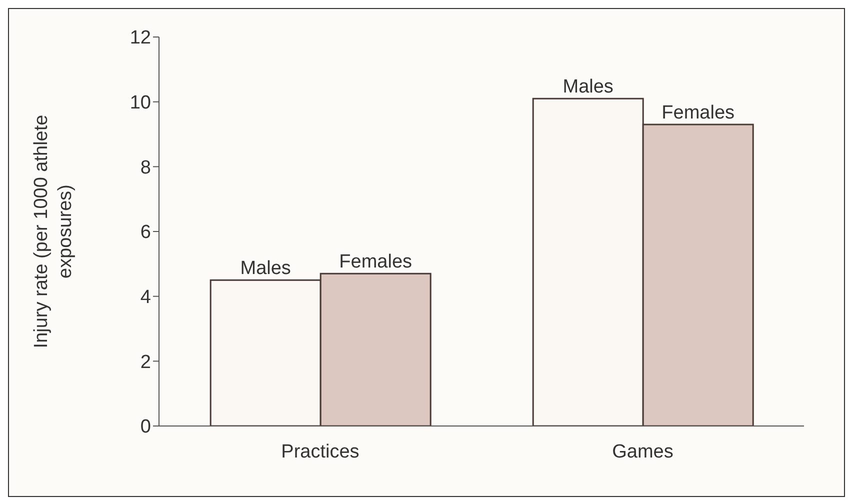 The width and height of the screenshot is (851, 503). Describe the element at coordinates (140, 103) in the screenshot. I see `y-tick-label: 10` at that location.